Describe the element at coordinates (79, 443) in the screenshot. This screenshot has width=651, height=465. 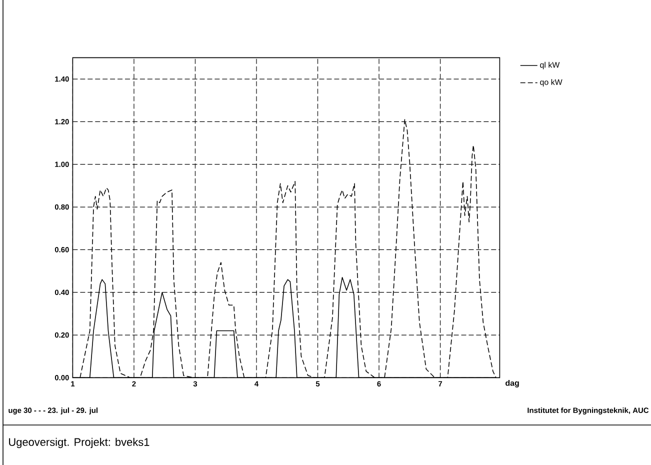
I see `text: Ugeoversigt. Projekt: bveks1` at that location.